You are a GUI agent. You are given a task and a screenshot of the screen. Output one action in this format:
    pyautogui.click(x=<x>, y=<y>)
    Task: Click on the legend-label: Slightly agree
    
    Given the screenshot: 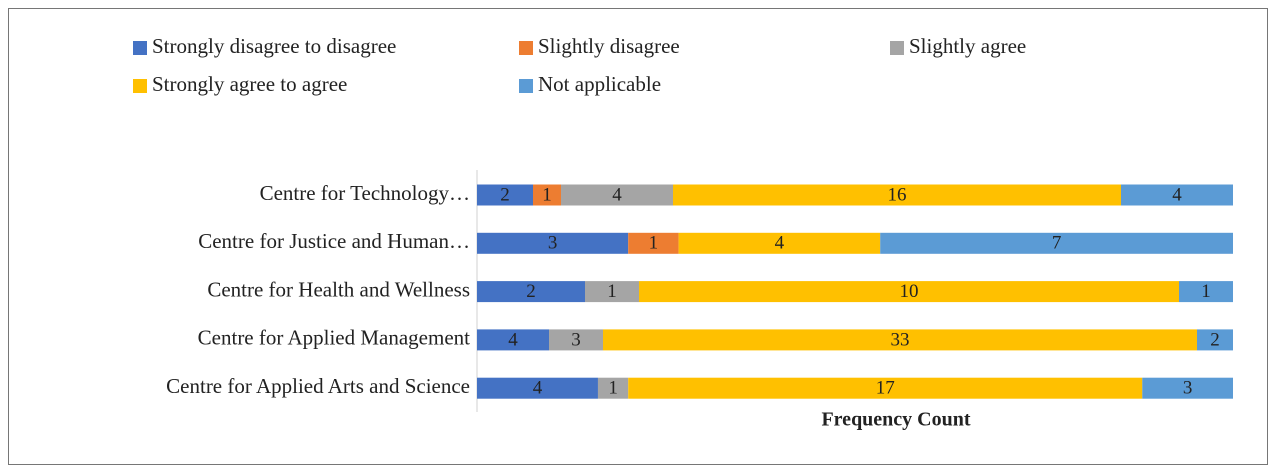 What is the action you would take?
    pyautogui.click(x=967, y=46)
    